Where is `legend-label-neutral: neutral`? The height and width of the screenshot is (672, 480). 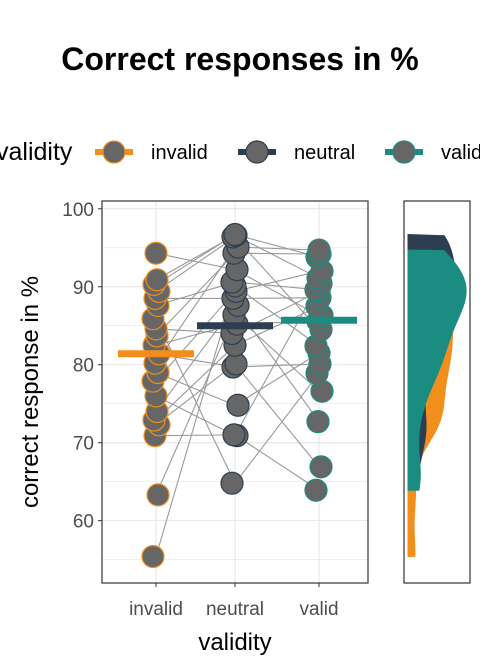 legend-label-neutral: neutral is located at coordinates (324, 153).